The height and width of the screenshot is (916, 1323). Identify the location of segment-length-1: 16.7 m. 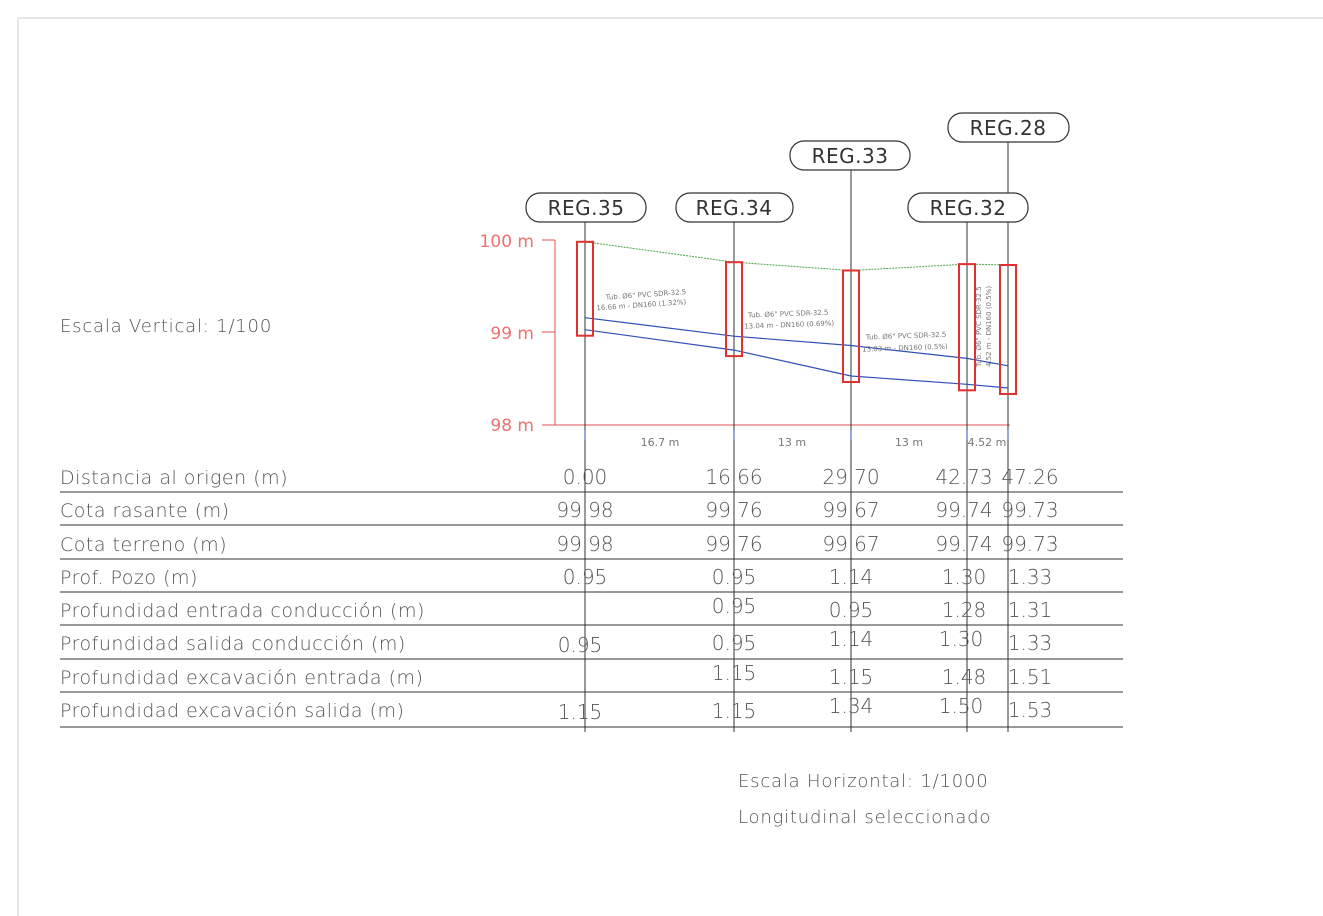
(660, 442).